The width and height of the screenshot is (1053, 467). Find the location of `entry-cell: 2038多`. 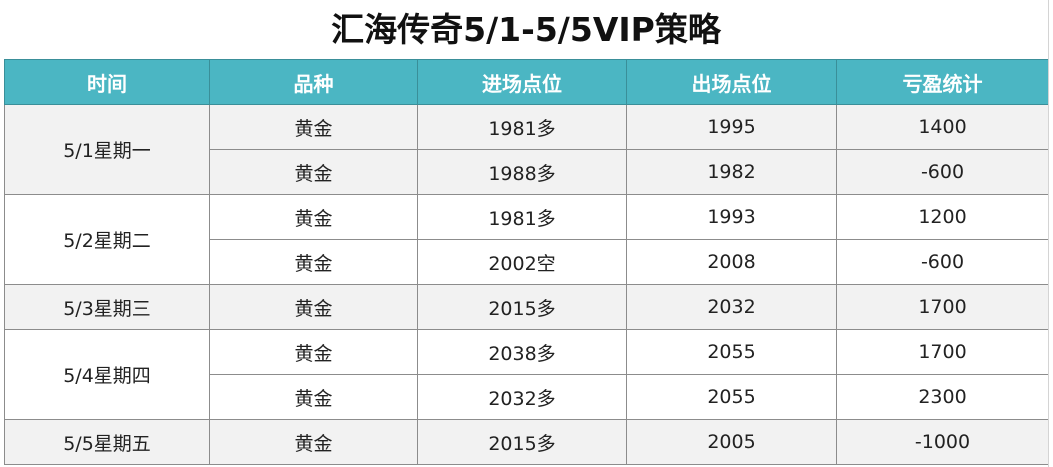

entry-cell: 2038多 is located at coordinates (522, 352).